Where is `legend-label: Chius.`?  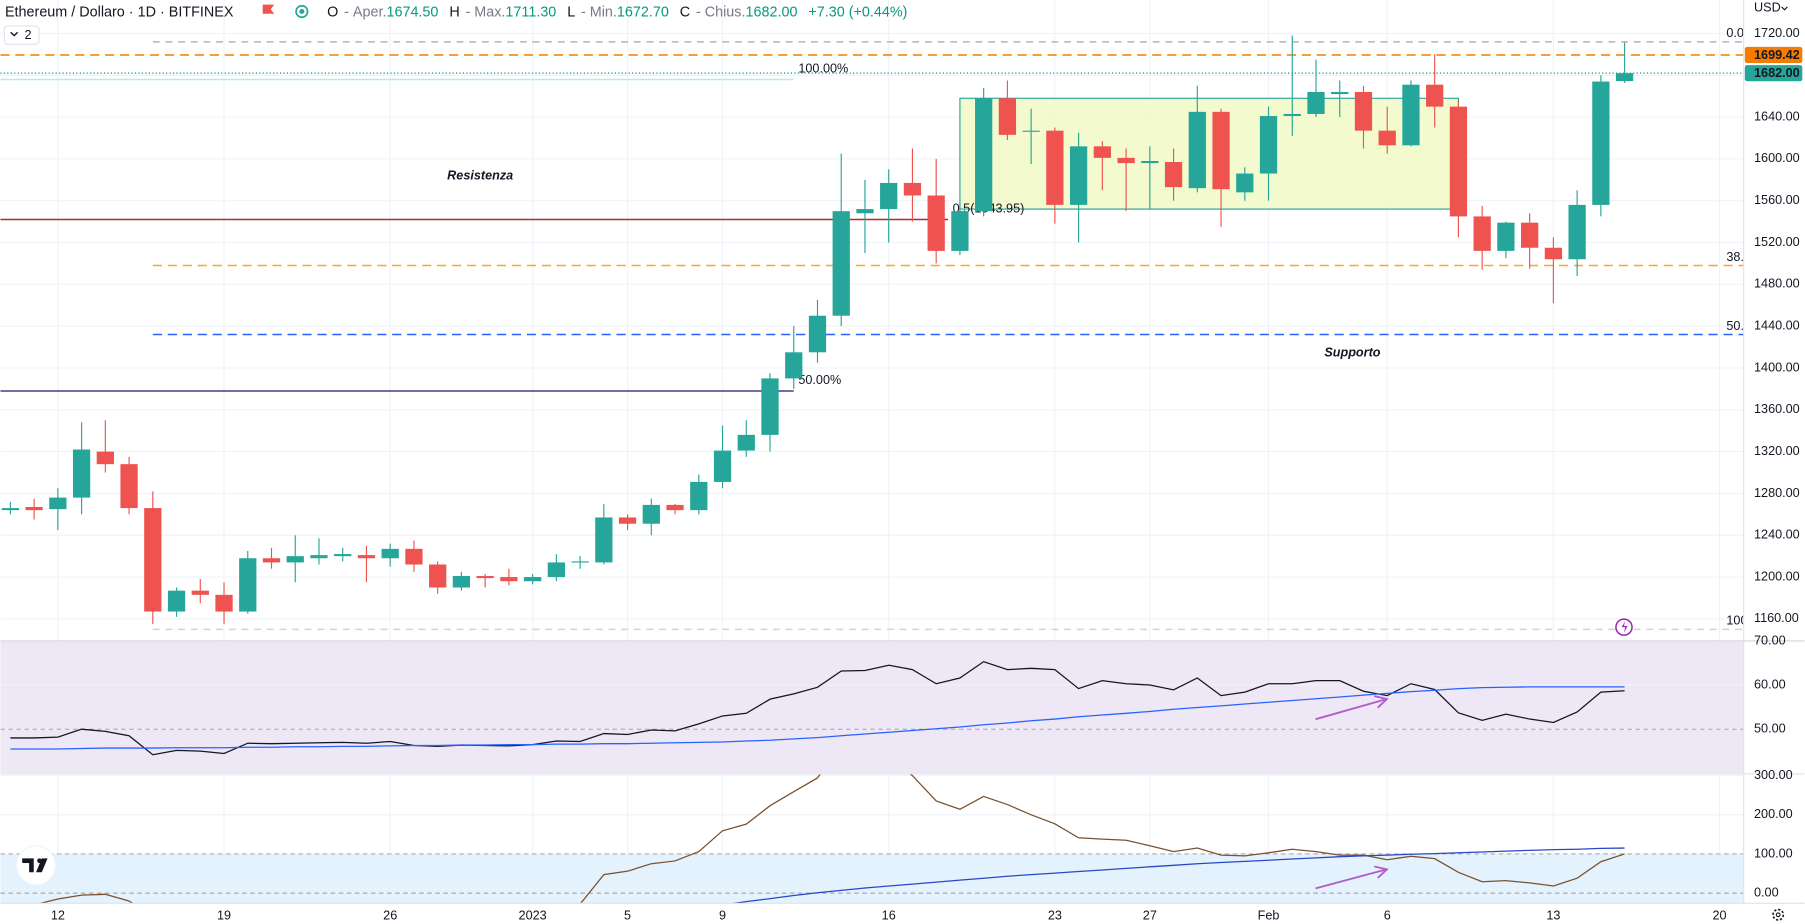
legend-label: Chius. is located at coordinates (725, 12).